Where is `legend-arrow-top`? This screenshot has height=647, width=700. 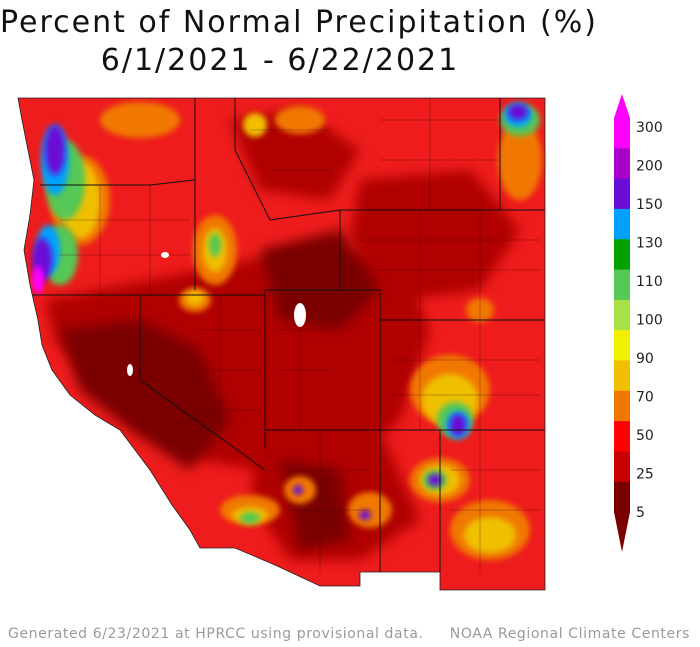 legend-arrow-top is located at coordinates (622, 106).